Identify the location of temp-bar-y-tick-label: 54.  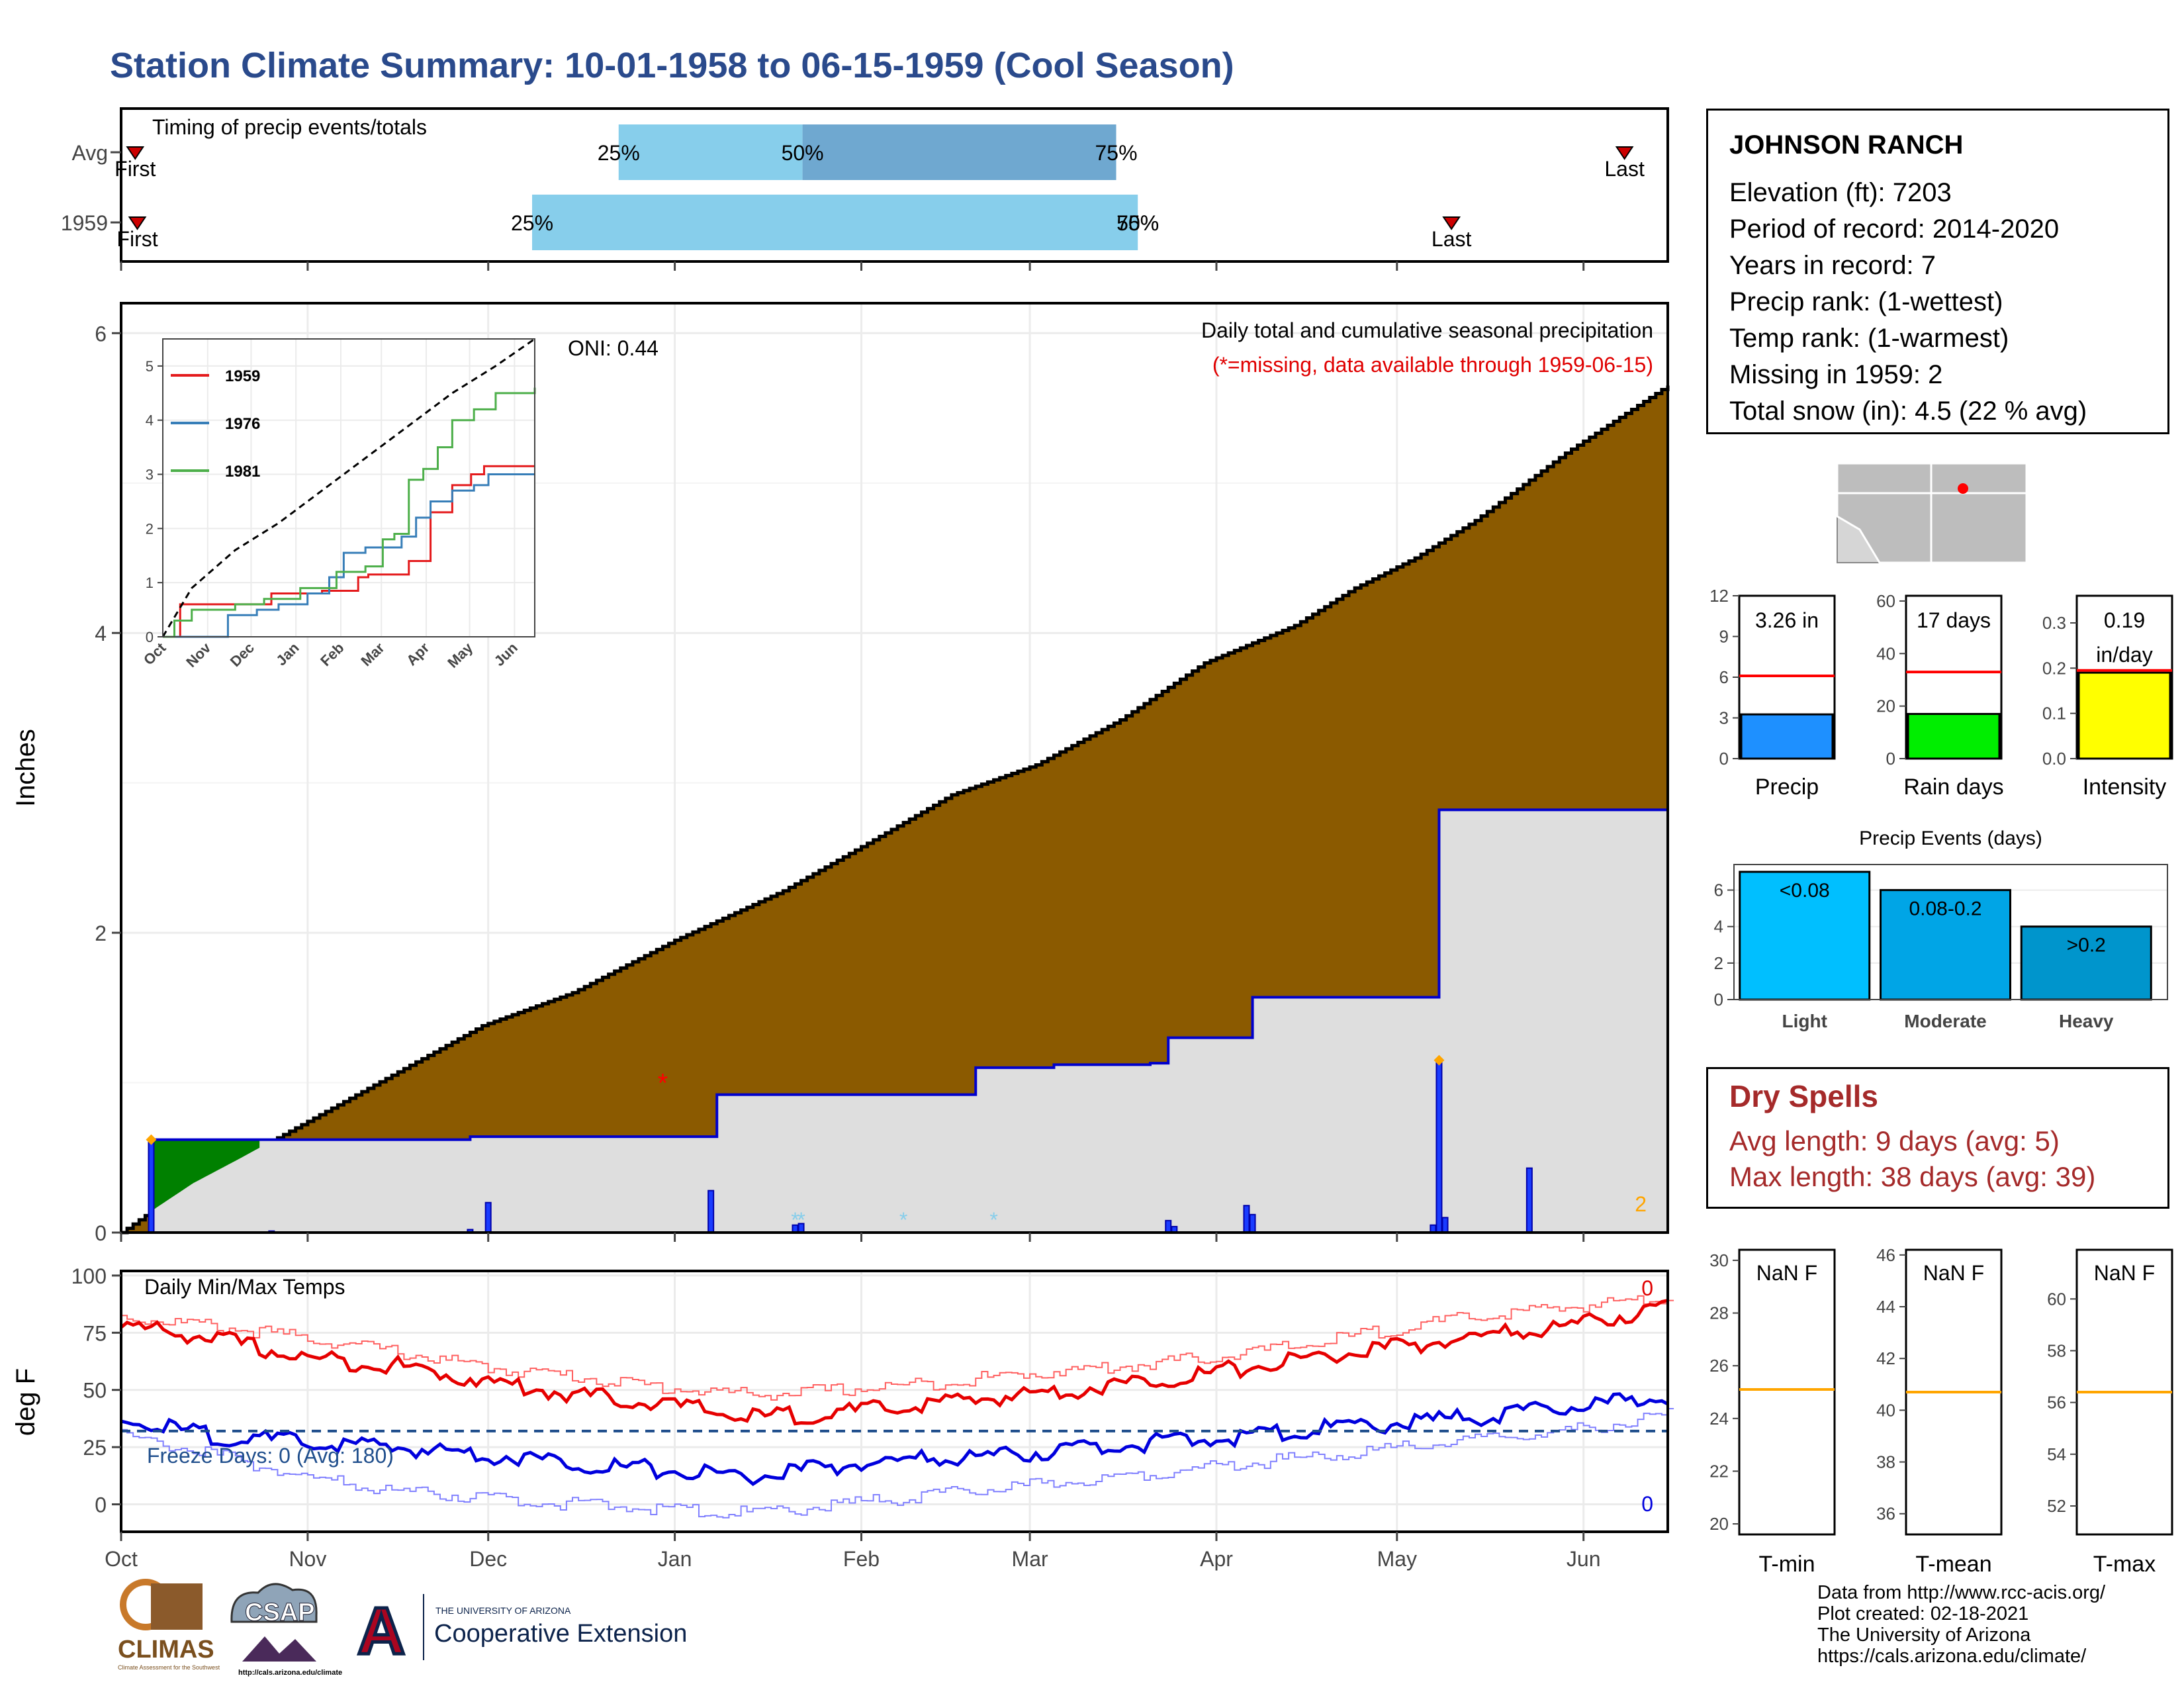
(2056, 1454).